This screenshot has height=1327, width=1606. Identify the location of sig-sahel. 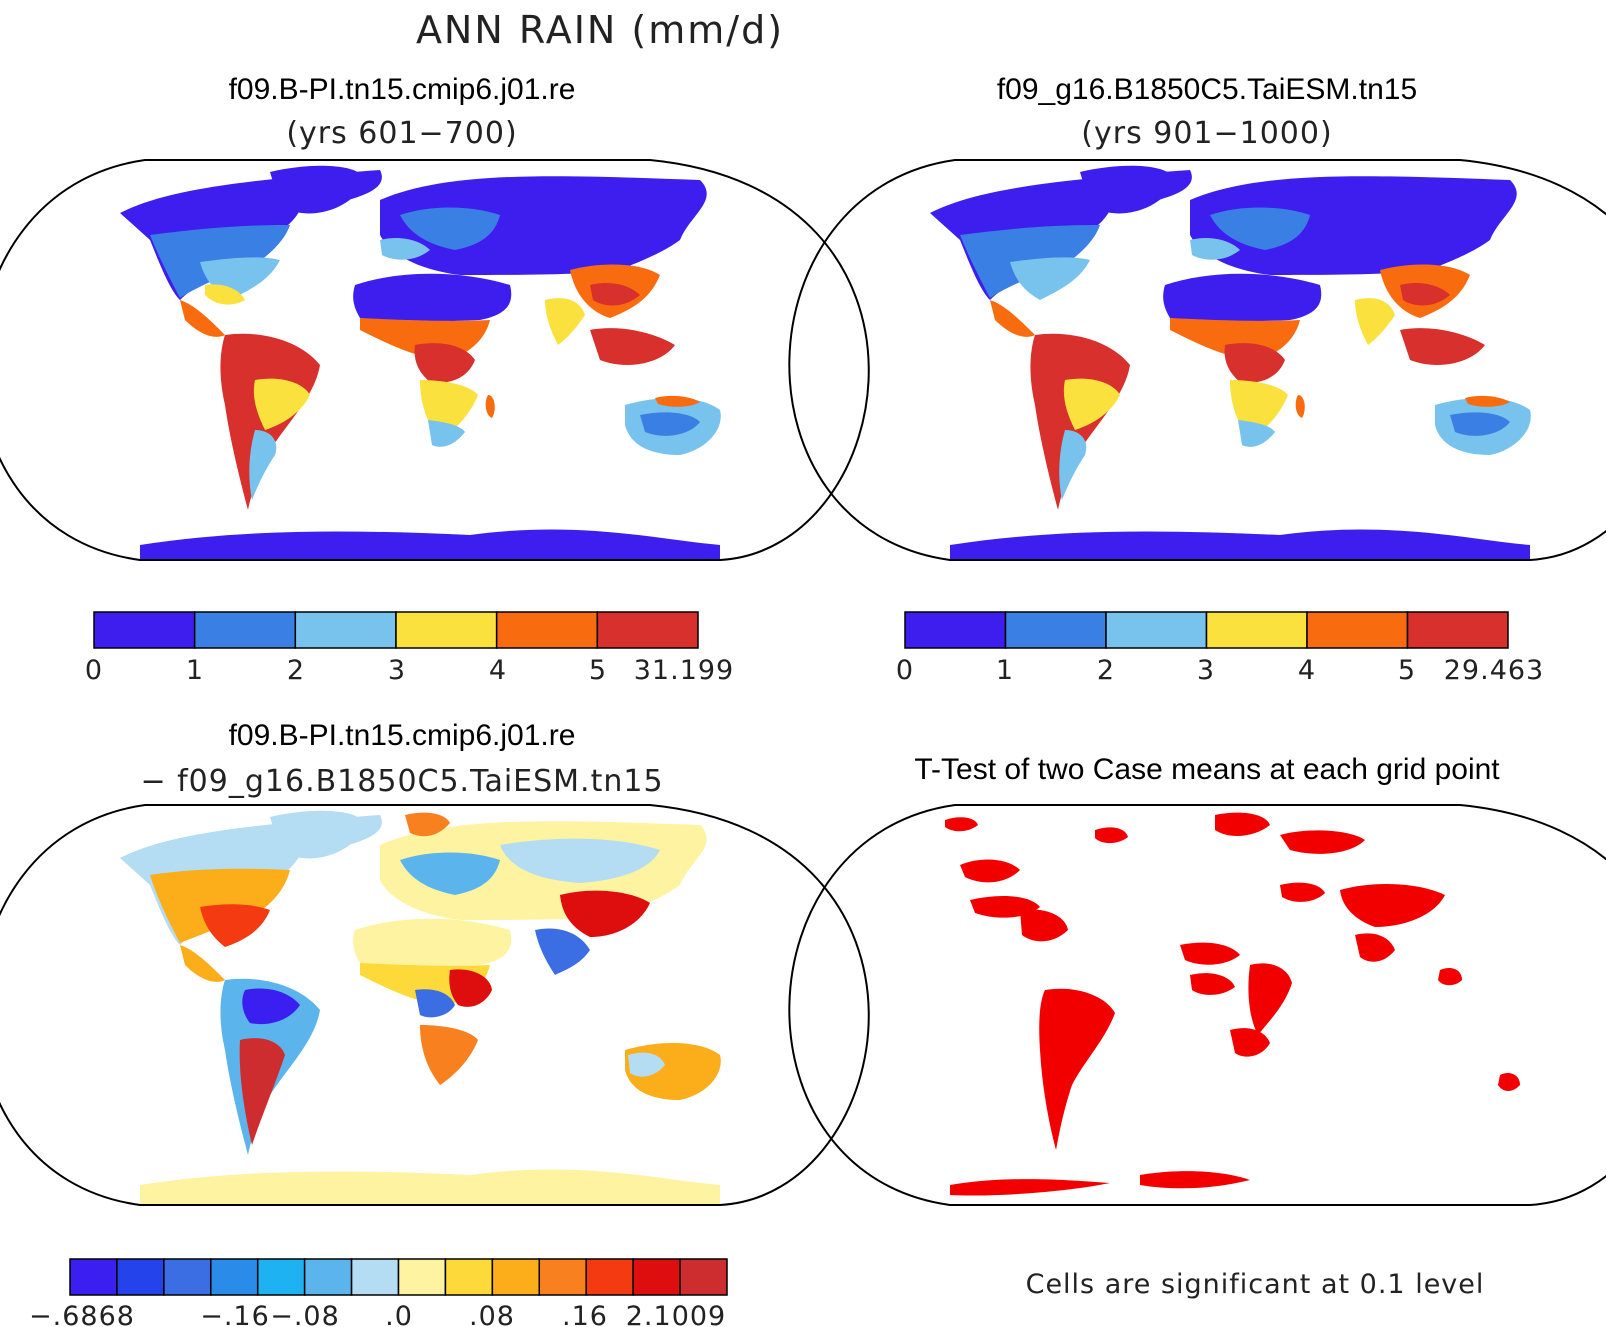
(1210, 953).